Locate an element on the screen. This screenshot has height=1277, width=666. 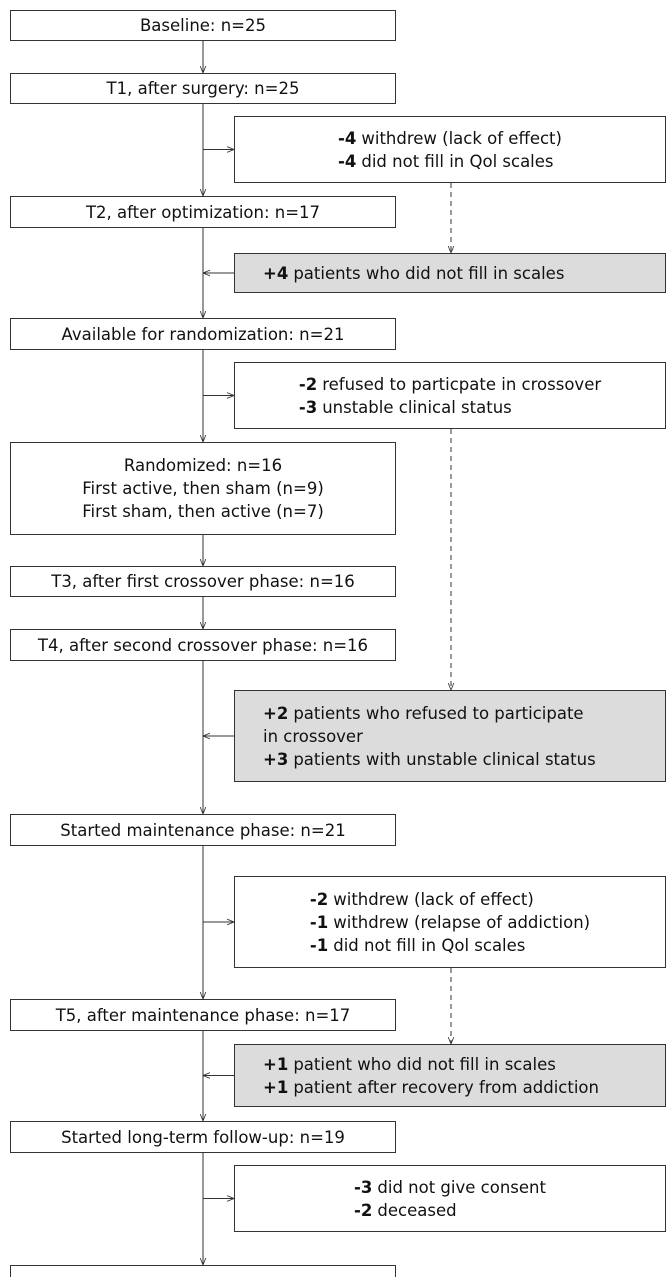
box-line: +1 patient after recovery from addiction is located at coordinates (431, 1087).